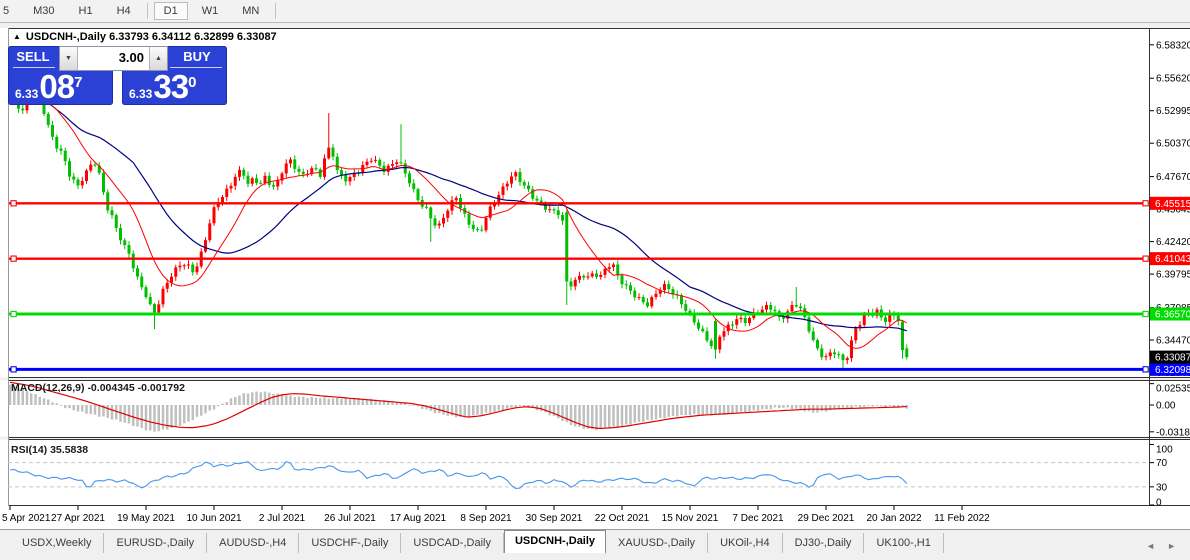 This screenshot has height=560, width=1190. I want to click on svg-text: 6.36570, so click(1172, 315).